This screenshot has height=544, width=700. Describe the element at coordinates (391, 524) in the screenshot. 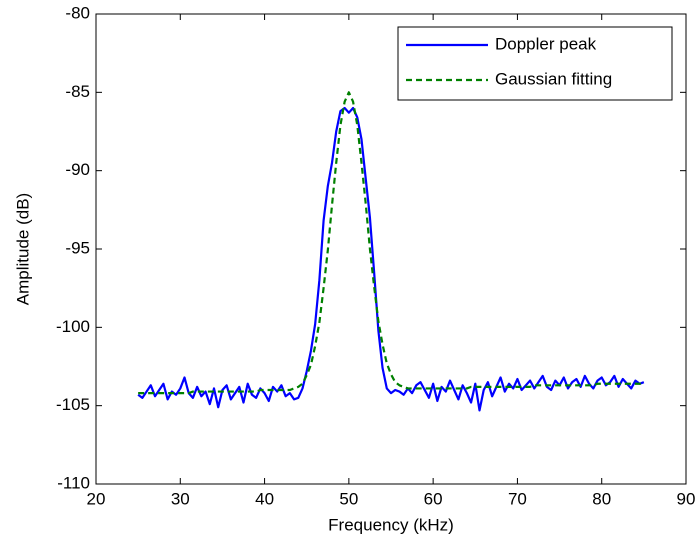

I see `x-axis-label: Frequency (kHz)` at that location.